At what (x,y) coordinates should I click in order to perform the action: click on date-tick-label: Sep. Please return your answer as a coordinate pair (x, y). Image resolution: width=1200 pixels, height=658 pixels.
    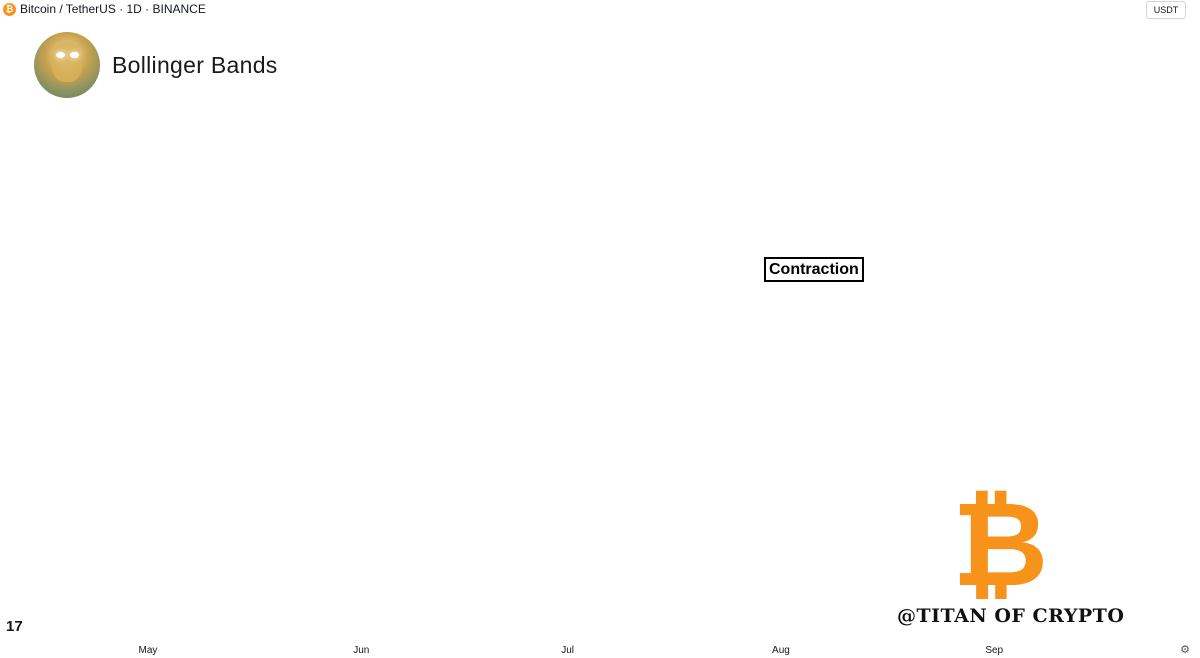
    Looking at the image, I should click on (994, 650).